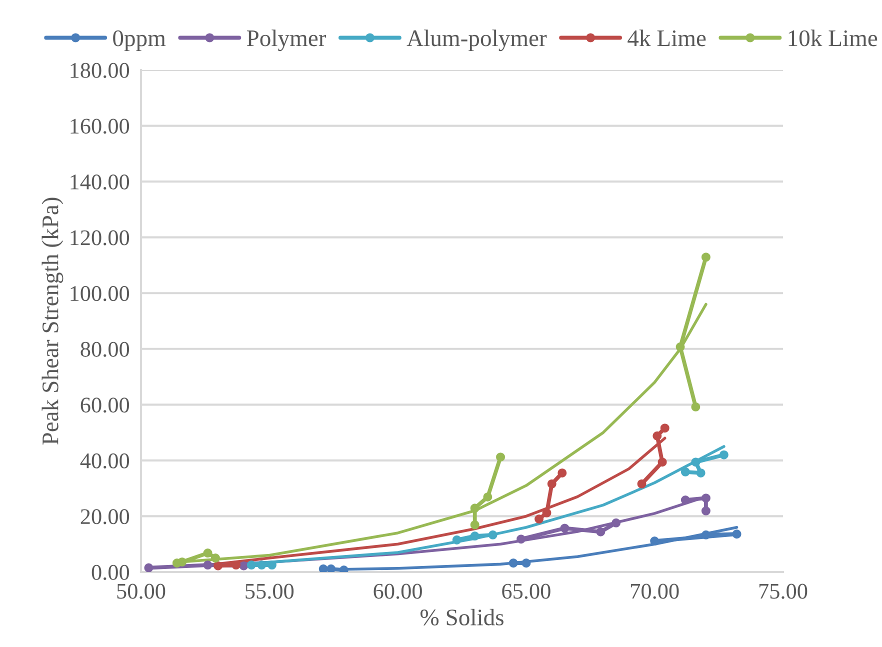 The height and width of the screenshot is (647, 882). What do you see at coordinates (100, 70) in the screenshot?
I see `y-tick-label: 180.00` at bounding box center [100, 70].